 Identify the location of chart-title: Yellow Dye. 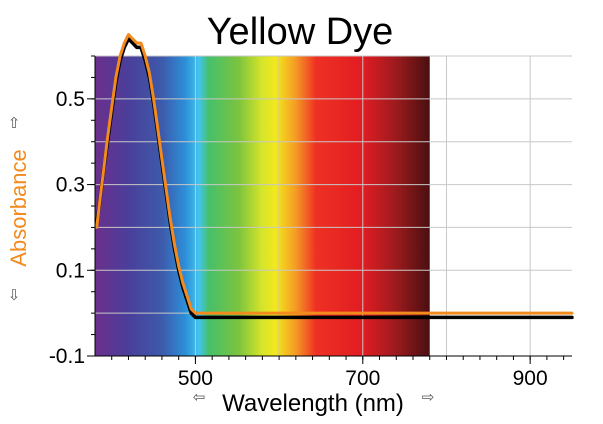
(300, 32).